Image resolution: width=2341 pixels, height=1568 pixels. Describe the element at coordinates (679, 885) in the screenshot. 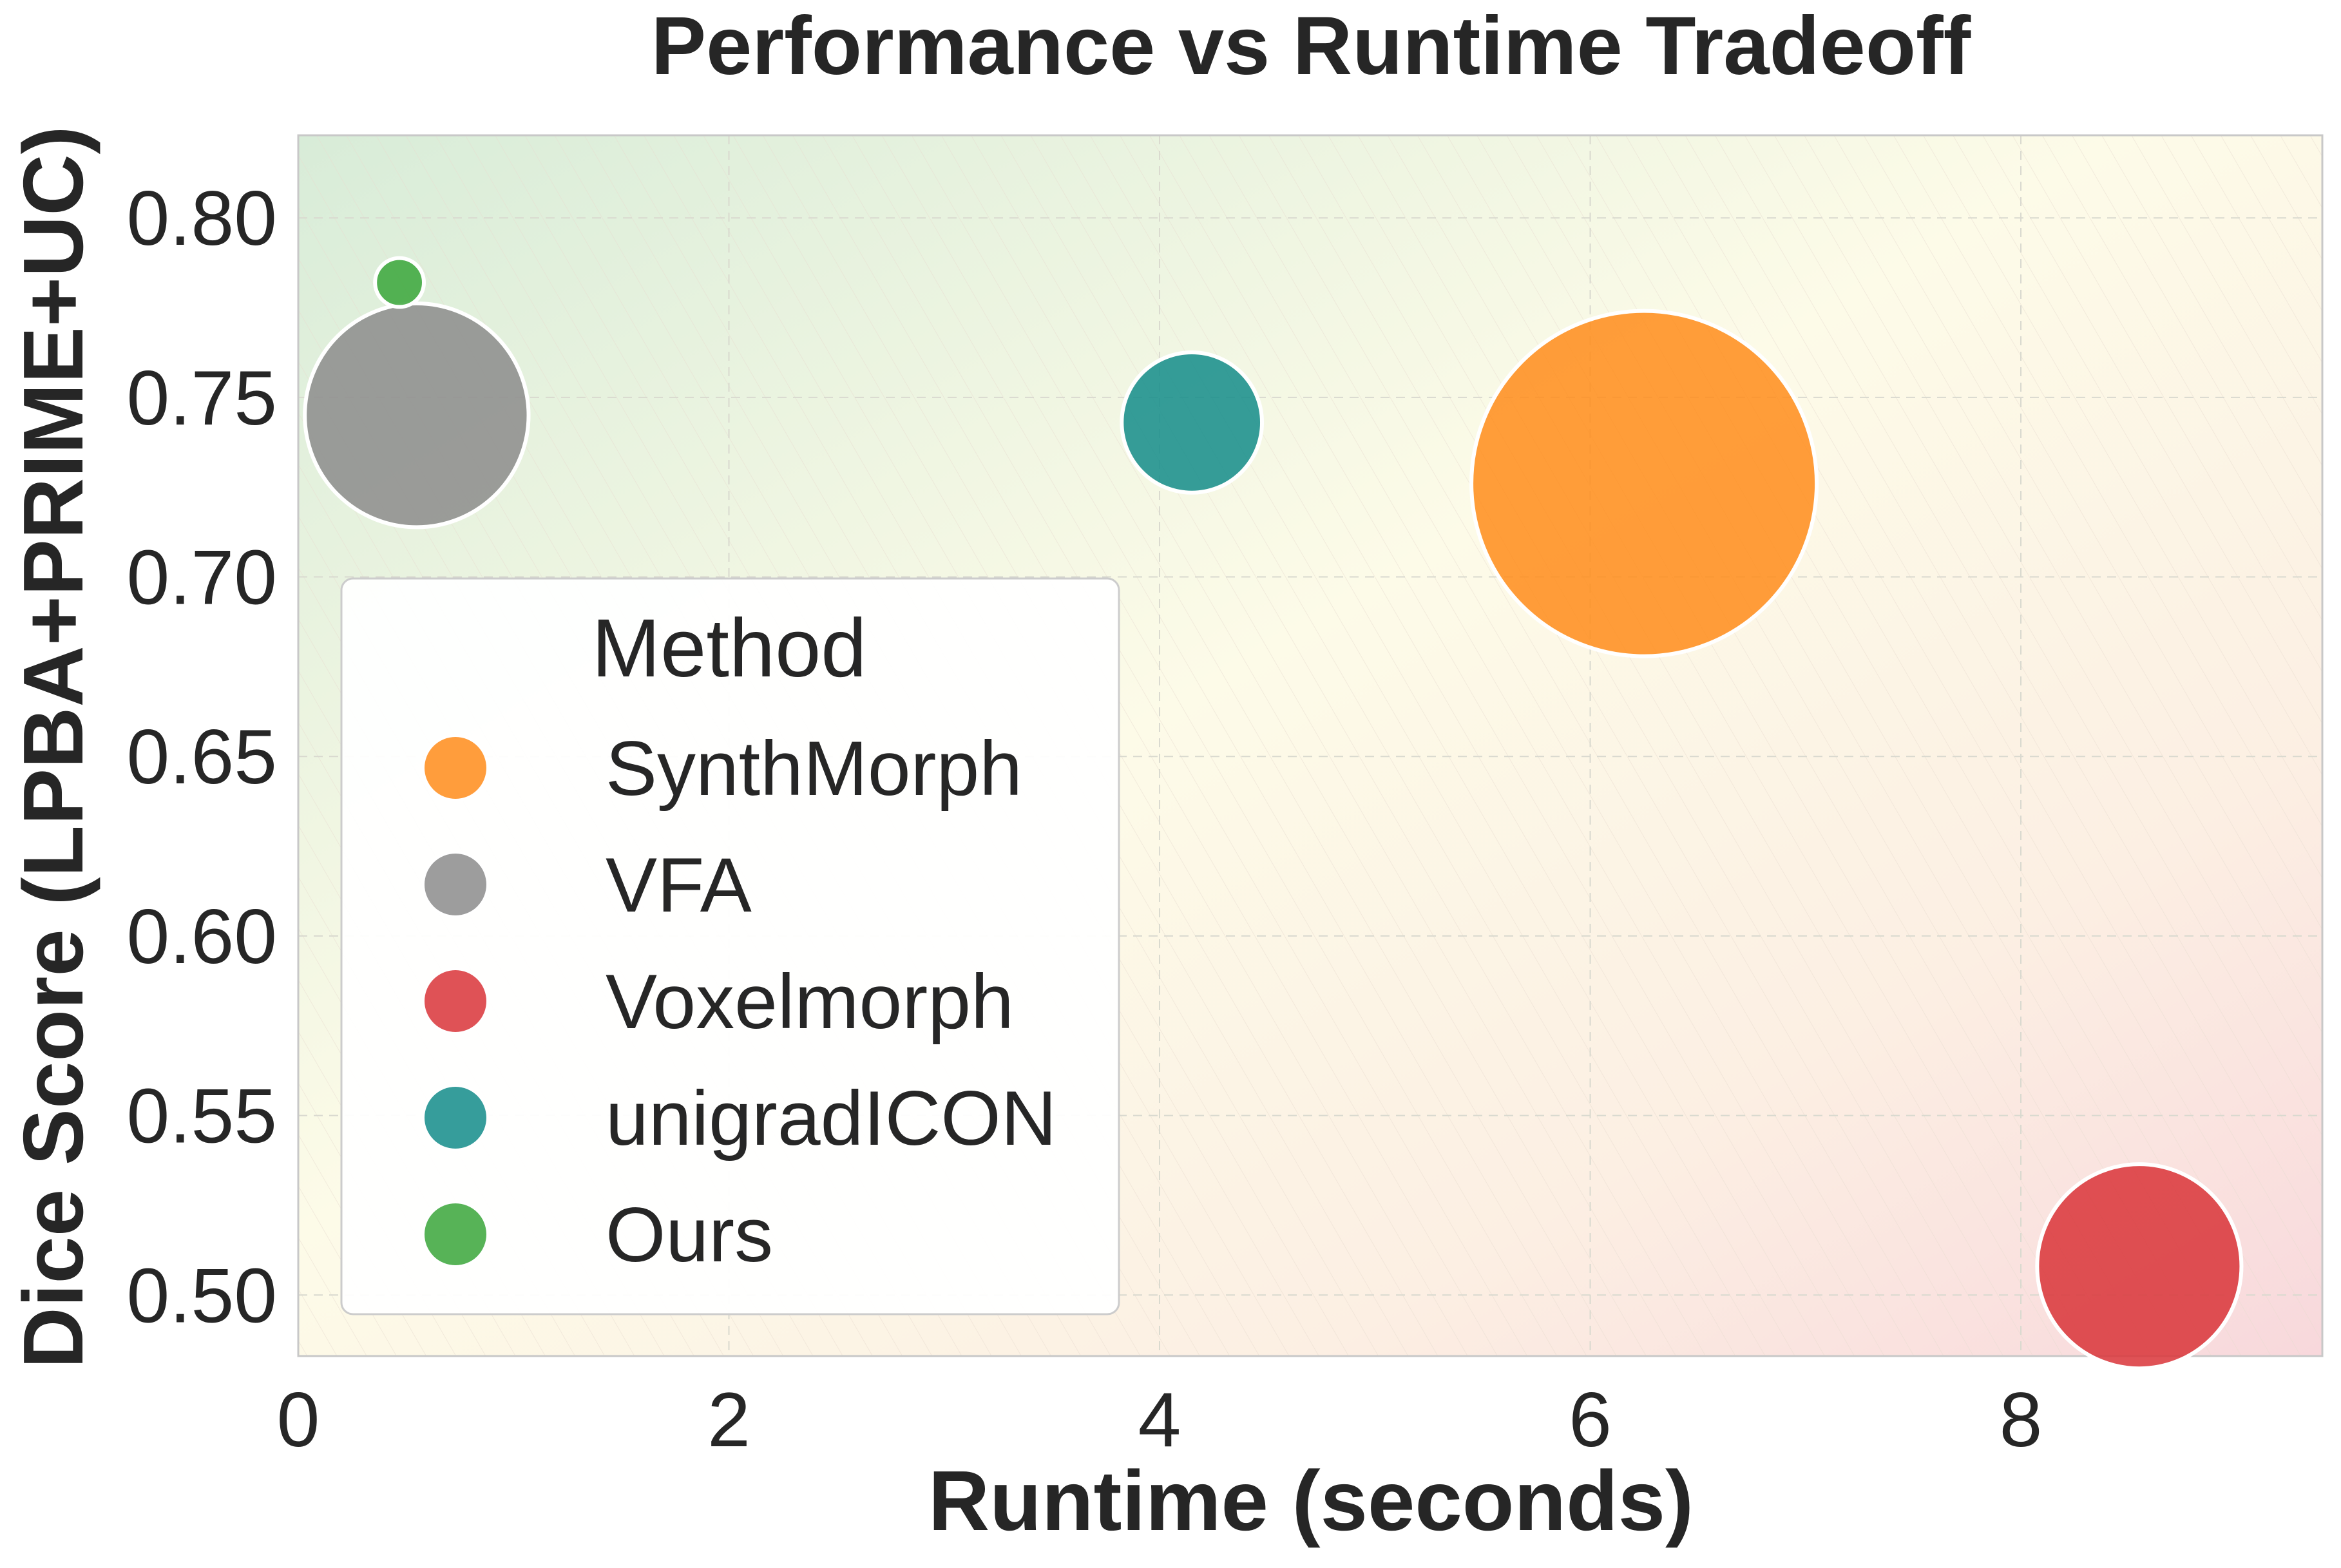

I see `legend-label-vfa: VFA` at that location.